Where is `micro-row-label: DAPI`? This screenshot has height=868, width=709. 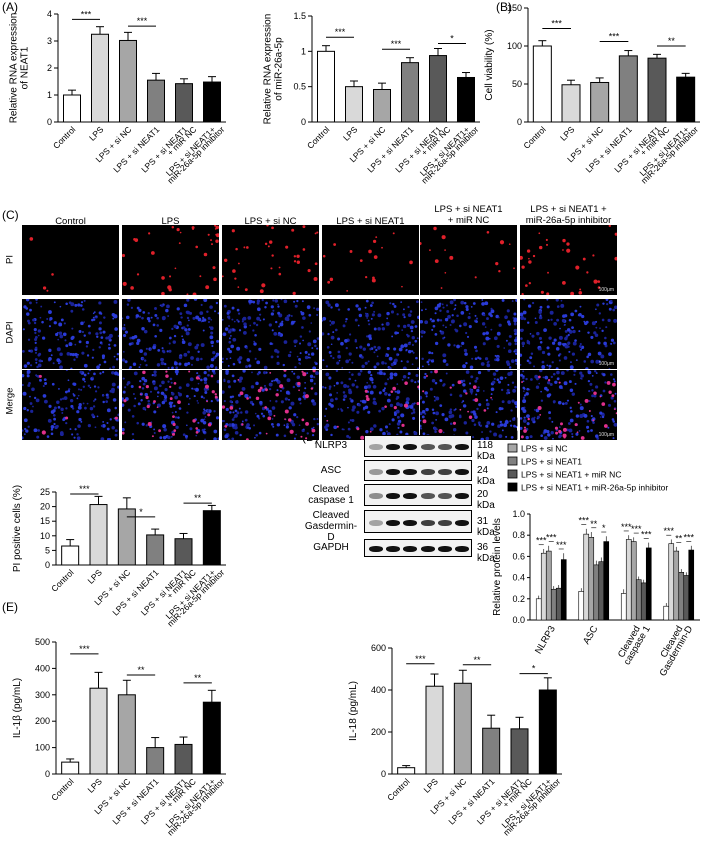
micro-row-label: DAPI is located at coordinates (10, 332).